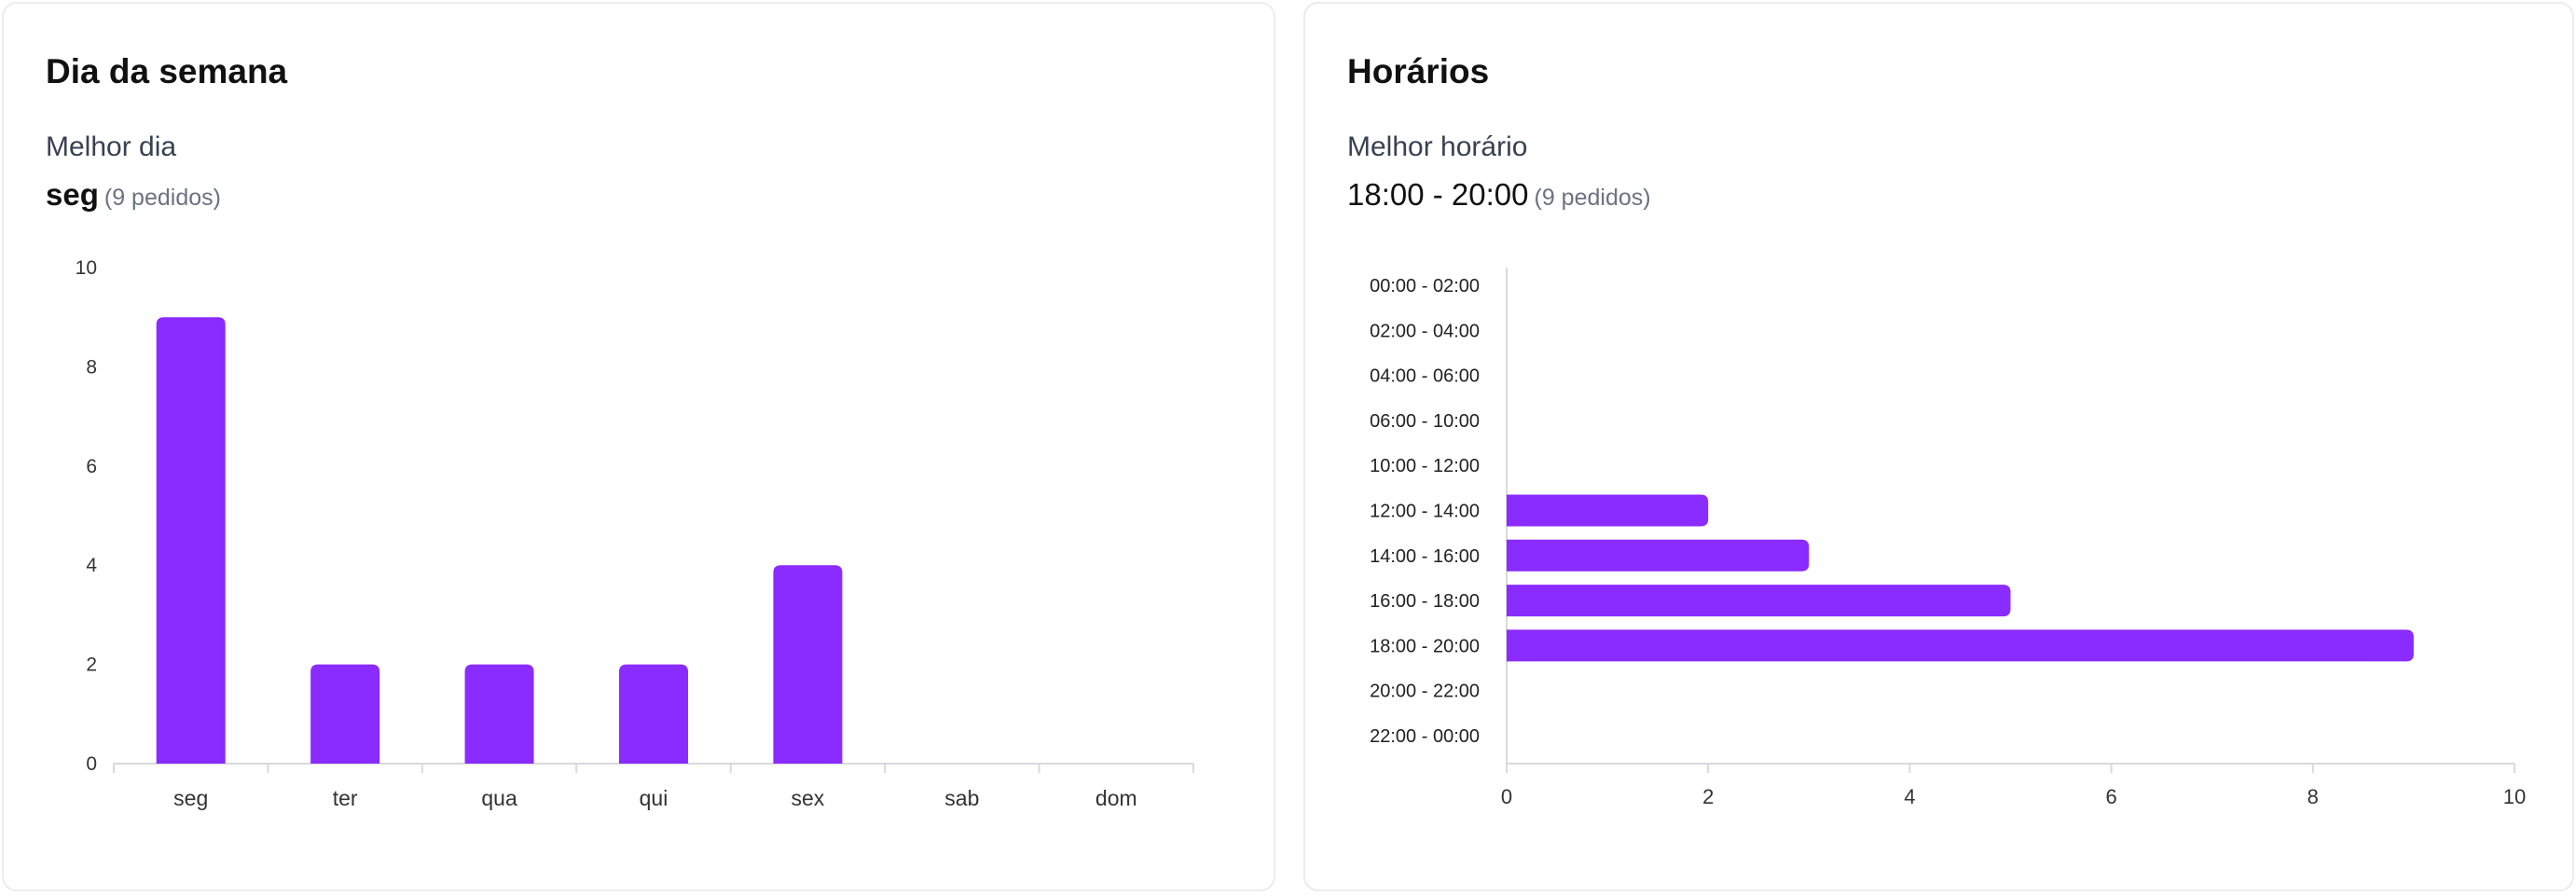 The height and width of the screenshot is (896, 2576). I want to click on bar-sex, so click(808, 664).